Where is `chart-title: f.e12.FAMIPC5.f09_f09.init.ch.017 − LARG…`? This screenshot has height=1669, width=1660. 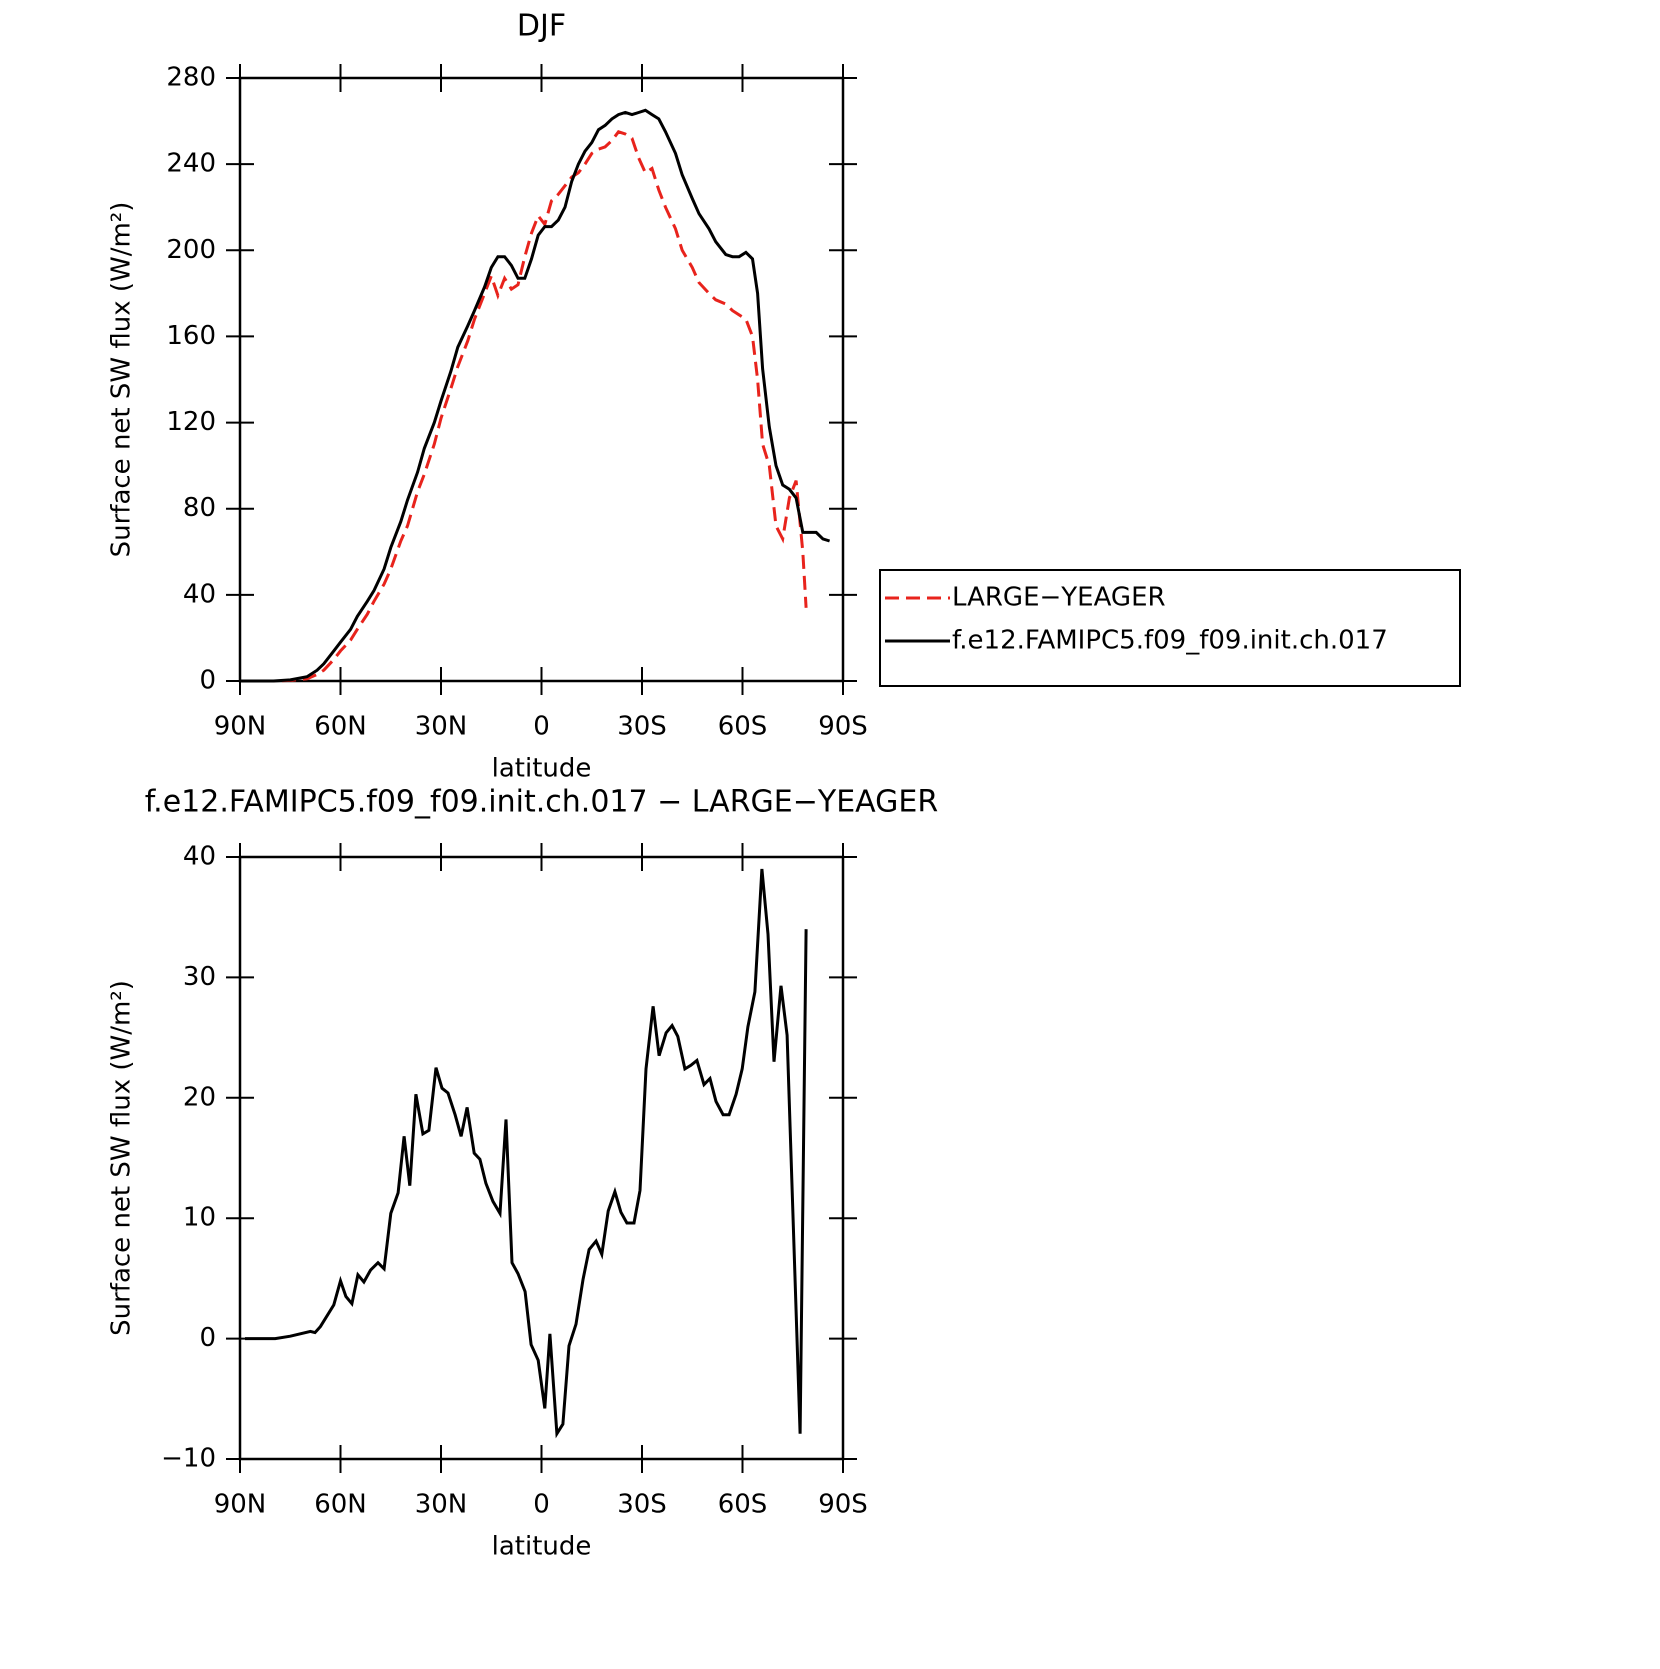 chart-title: f.e12.FAMIPC5.f09_f09.init.ch.017 − LARG… is located at coordinates (541, 802).